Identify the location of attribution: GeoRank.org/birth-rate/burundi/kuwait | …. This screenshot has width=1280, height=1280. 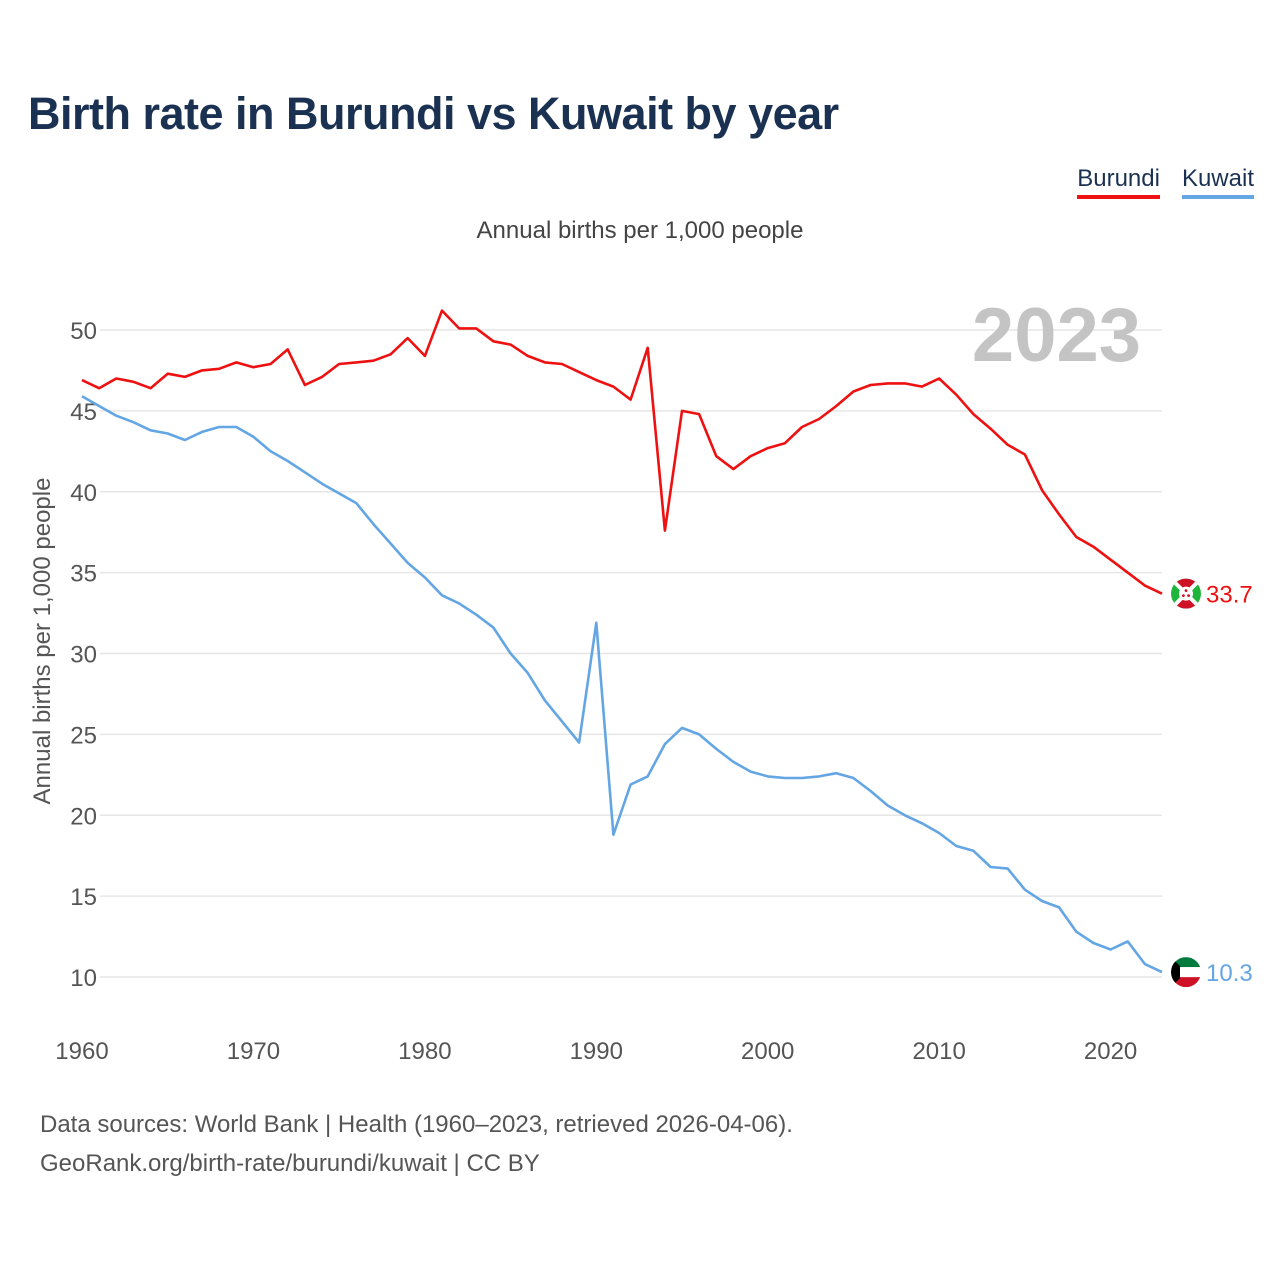
(290, 1163).